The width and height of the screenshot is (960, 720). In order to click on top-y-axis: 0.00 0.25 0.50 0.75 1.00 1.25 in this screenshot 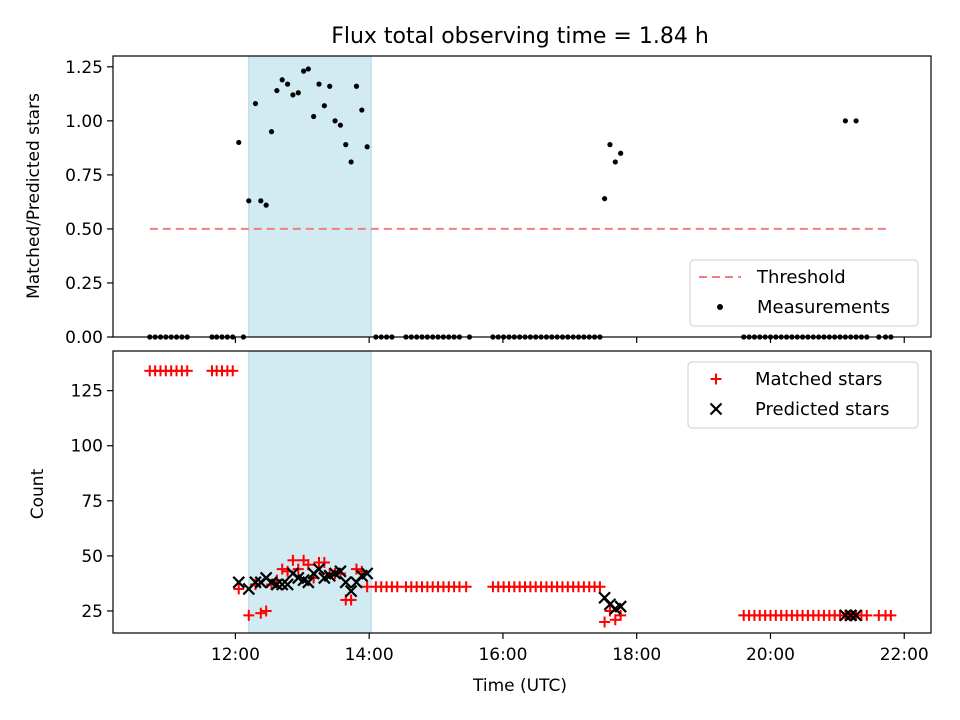, I will do `click(89, 203)`.